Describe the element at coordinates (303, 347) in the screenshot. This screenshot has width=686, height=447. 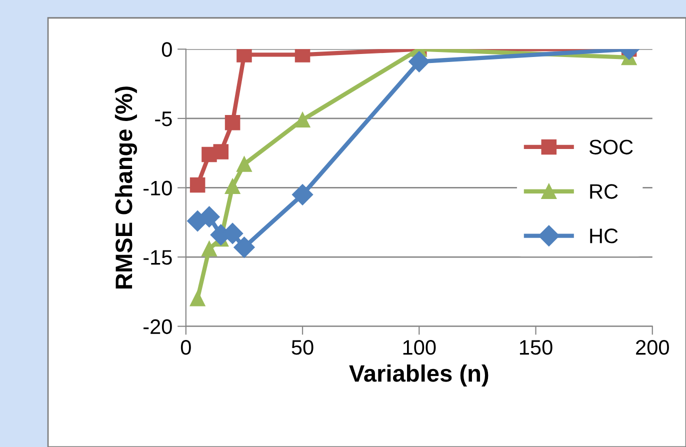
I see `x-tick-label: 50` at that location.